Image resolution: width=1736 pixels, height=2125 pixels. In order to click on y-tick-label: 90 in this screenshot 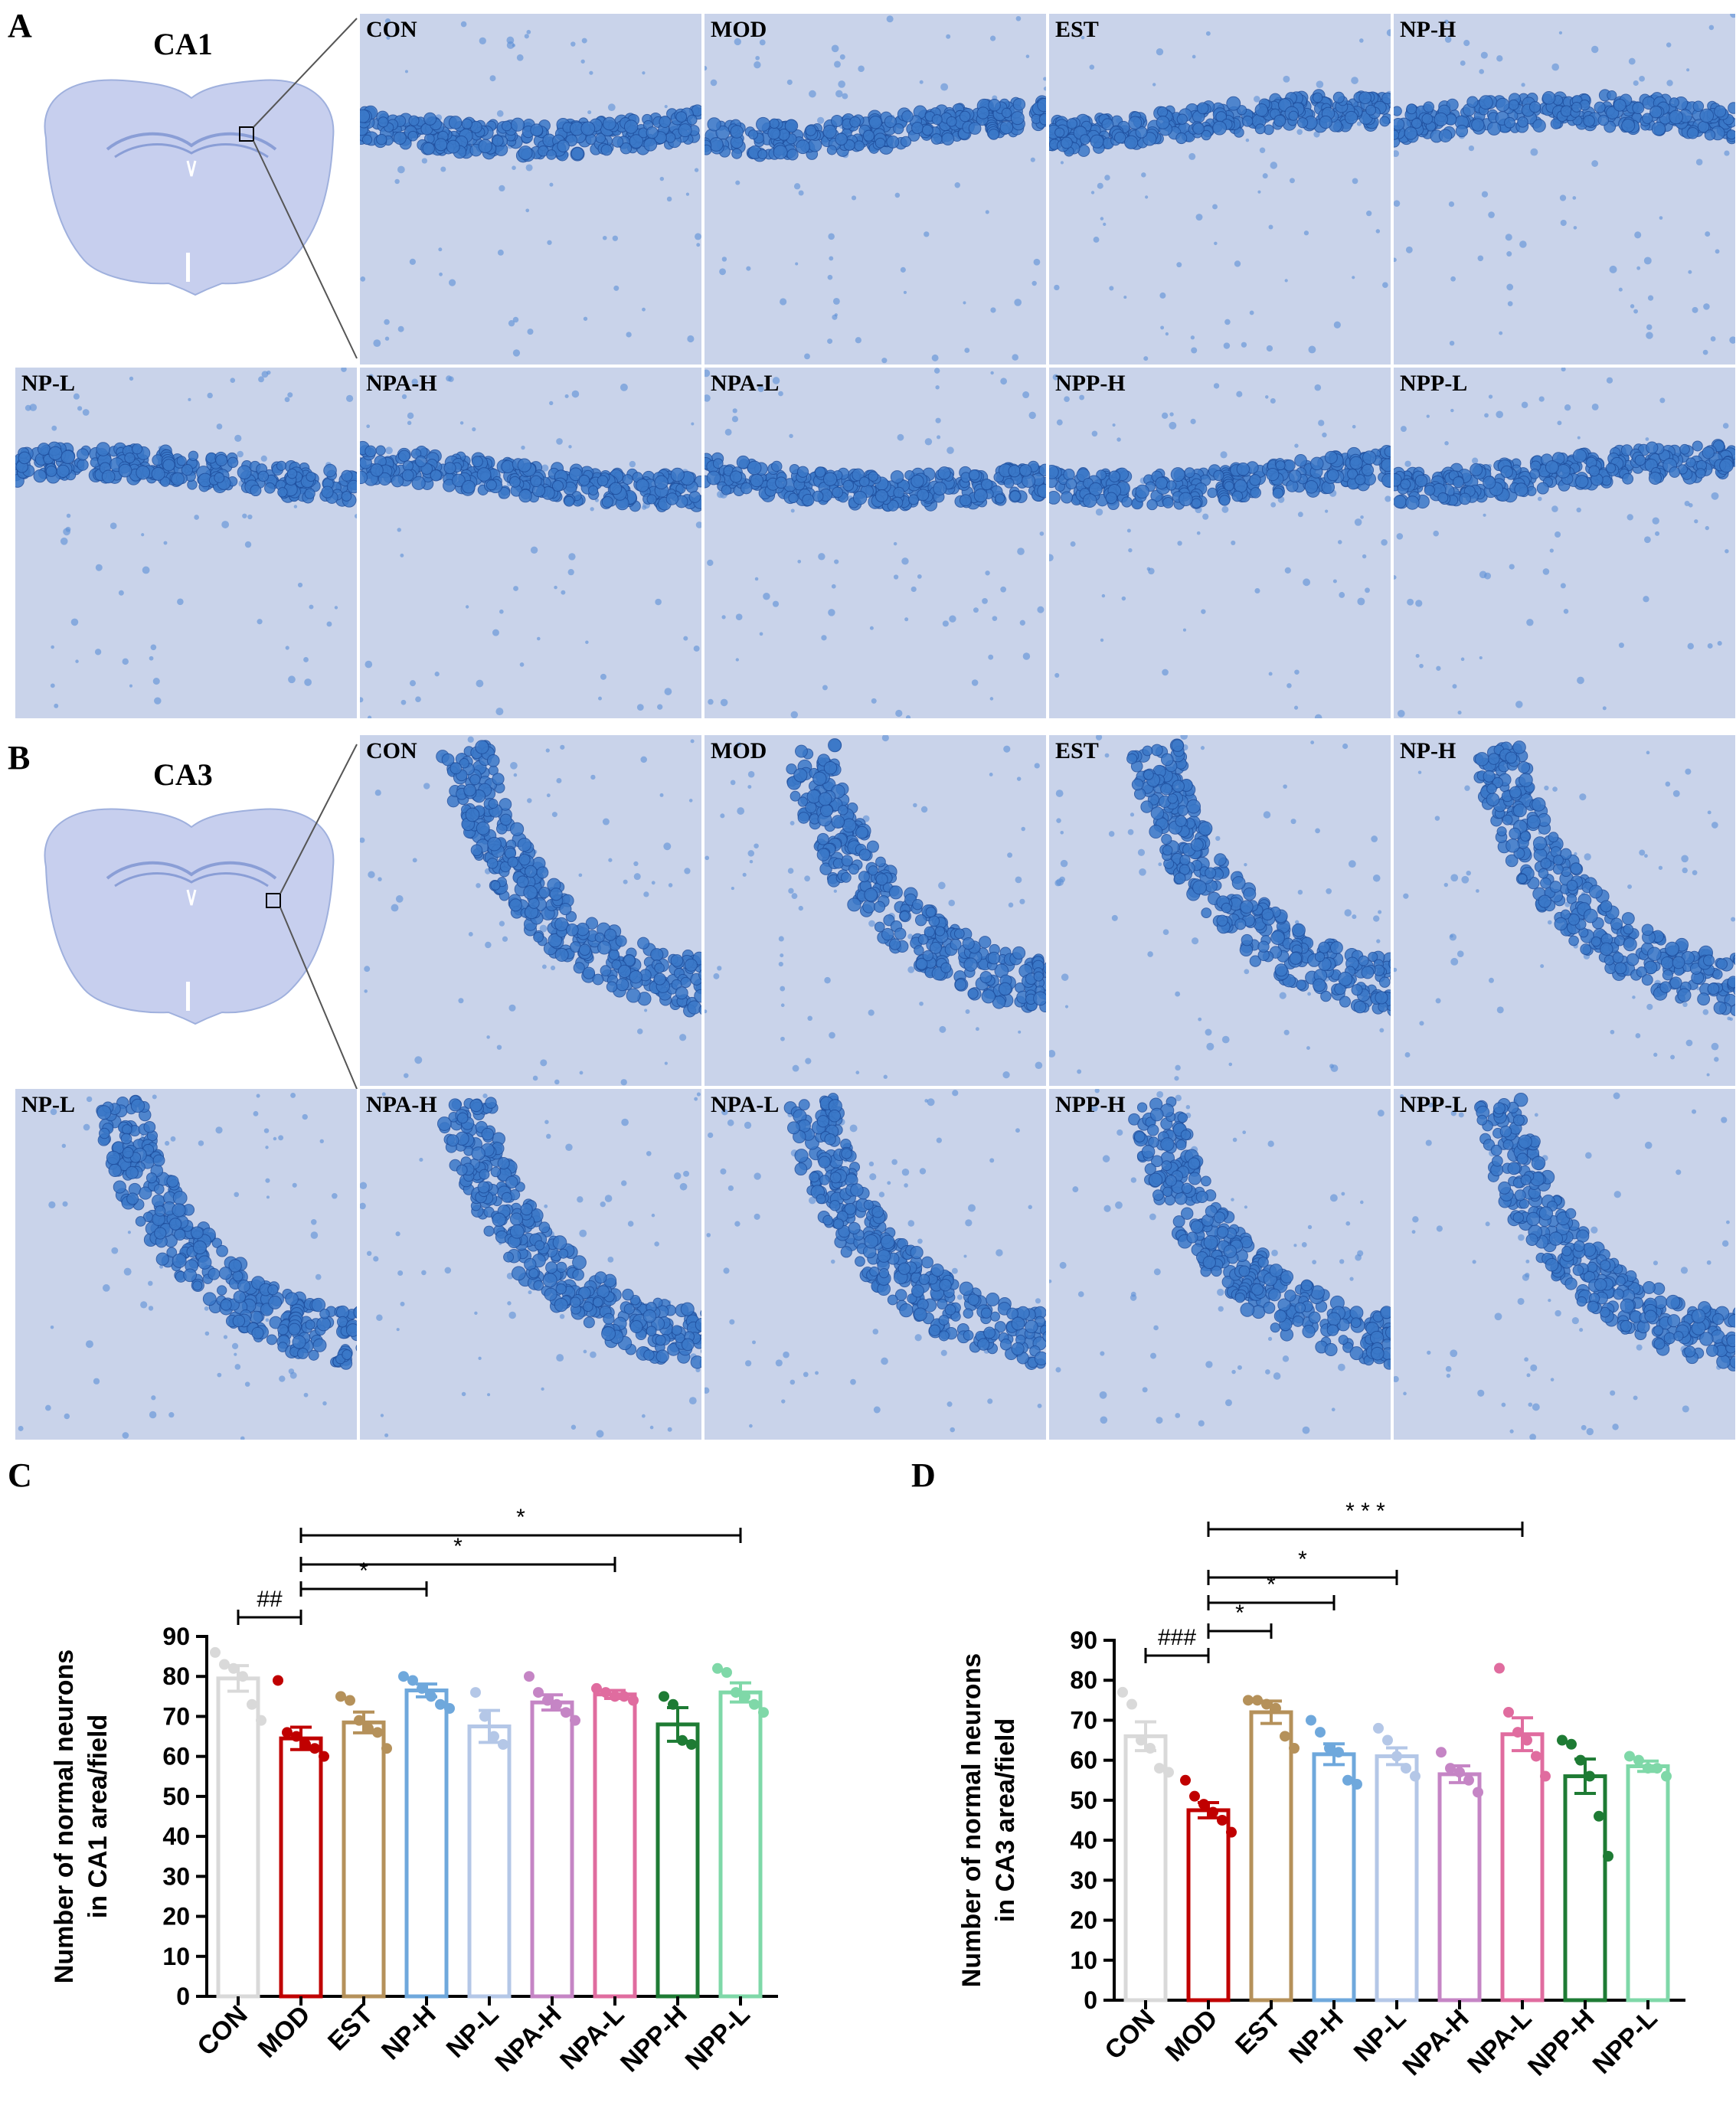, I will do `click(176, 1636)`.